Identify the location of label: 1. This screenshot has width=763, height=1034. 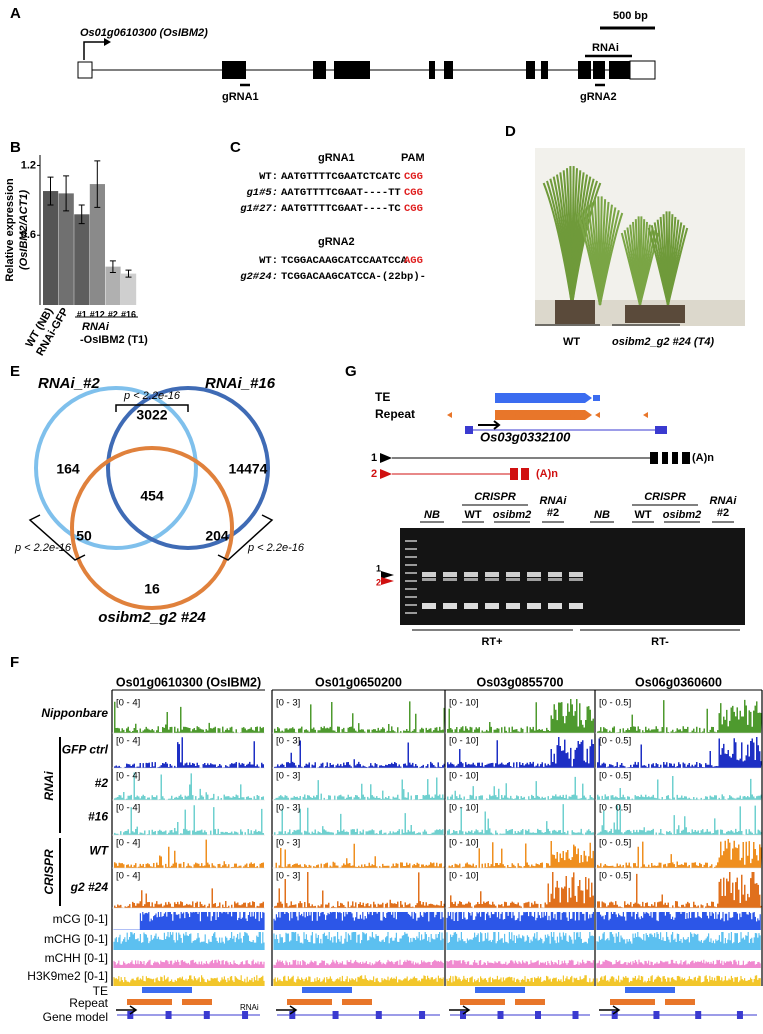
(378, 568).